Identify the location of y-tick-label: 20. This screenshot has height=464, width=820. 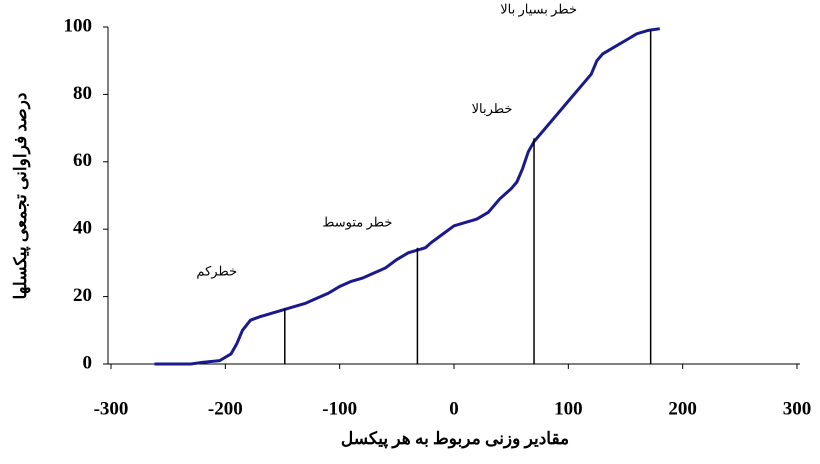
(82, 295).